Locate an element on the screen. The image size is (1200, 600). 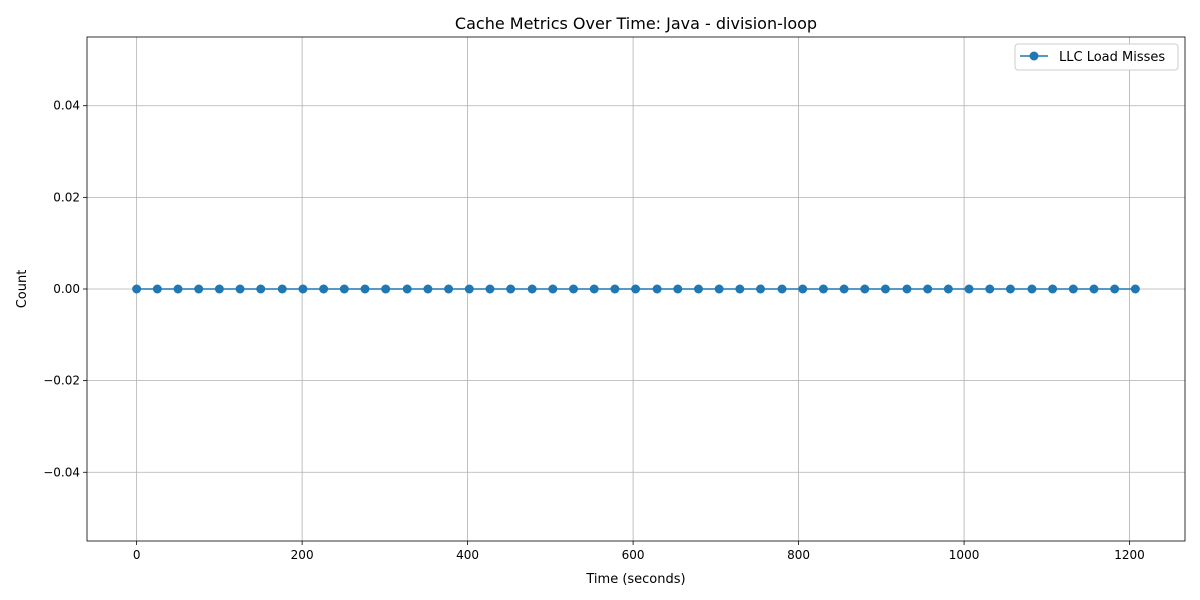
x-tick-label: 1000 is located at coordinates (964, 555).